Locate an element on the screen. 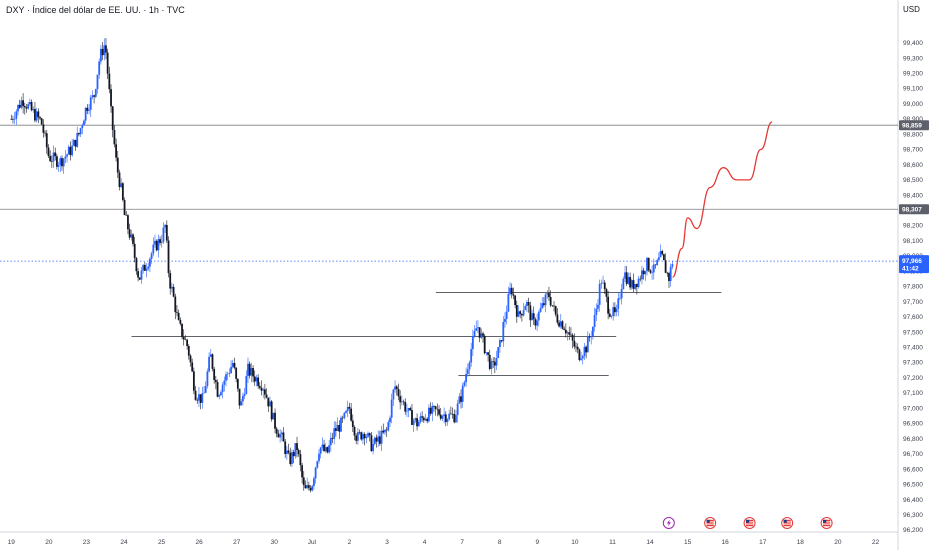 This screenshot has height=550, width=932. y-tick-label: 99,000 is located at coordinates (913, 104).